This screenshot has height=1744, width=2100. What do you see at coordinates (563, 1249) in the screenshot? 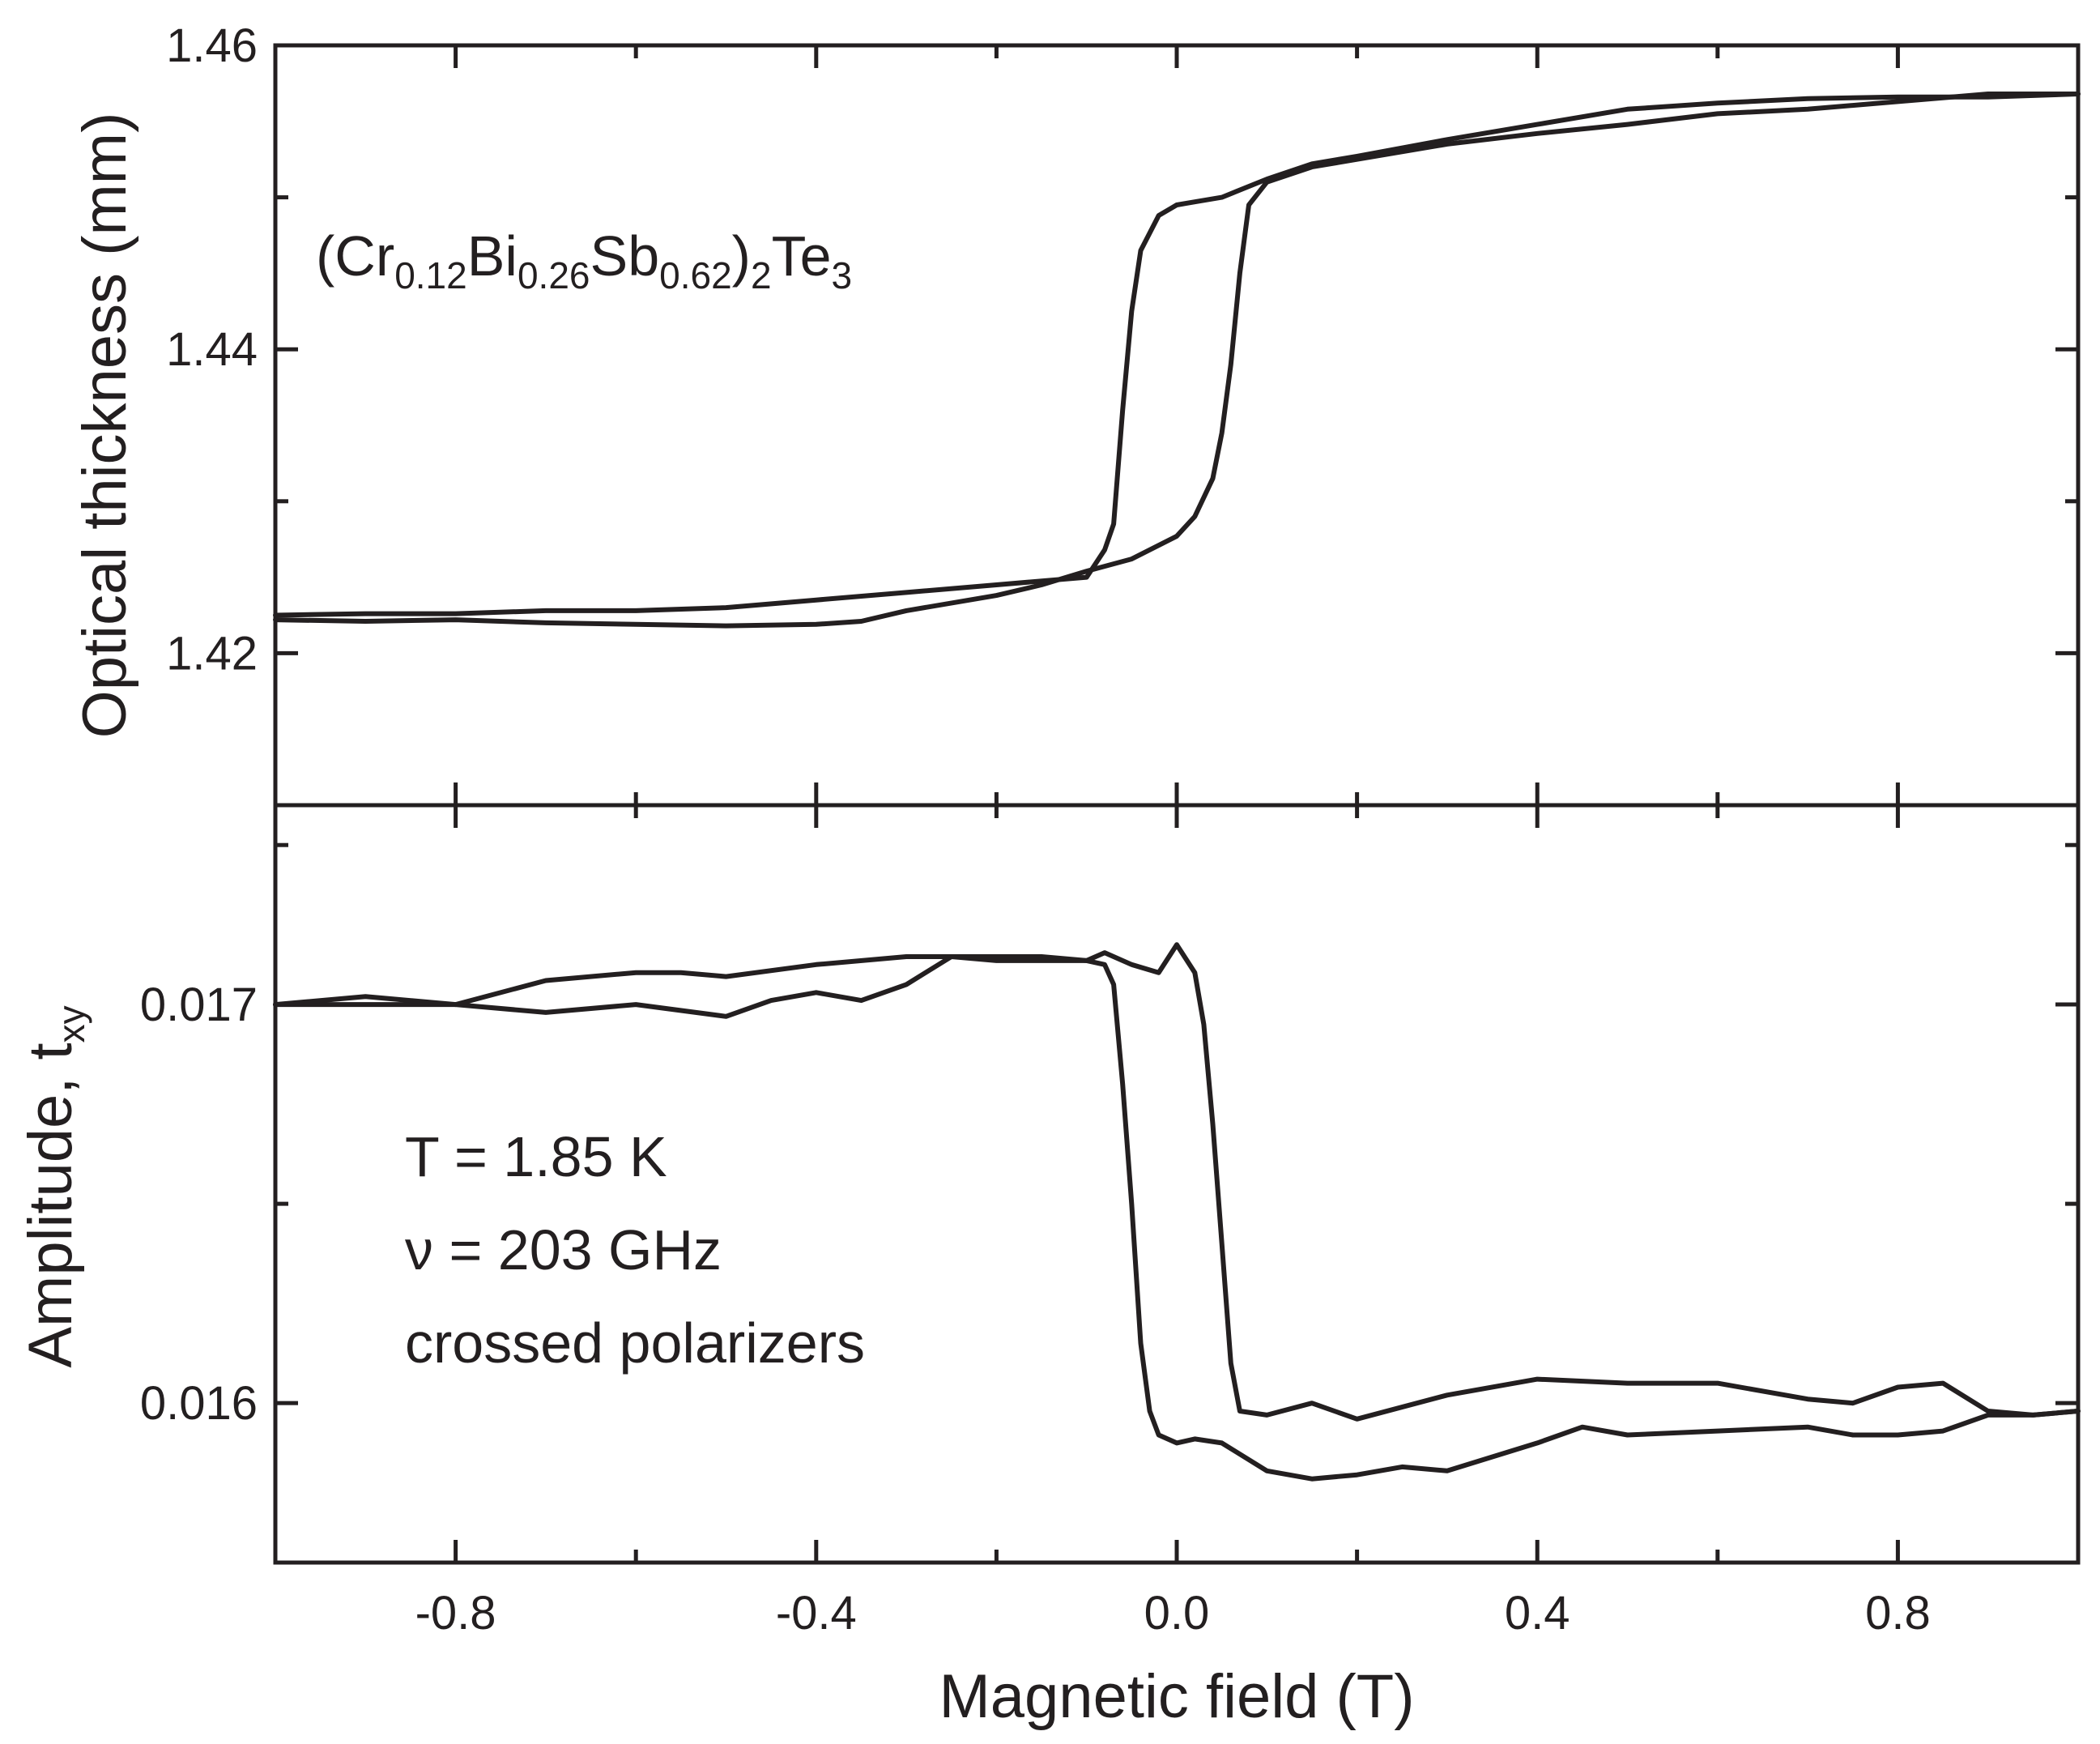
I see `annotation-frequency: ν = 203 GHz` at bounding box center [563, 1249].